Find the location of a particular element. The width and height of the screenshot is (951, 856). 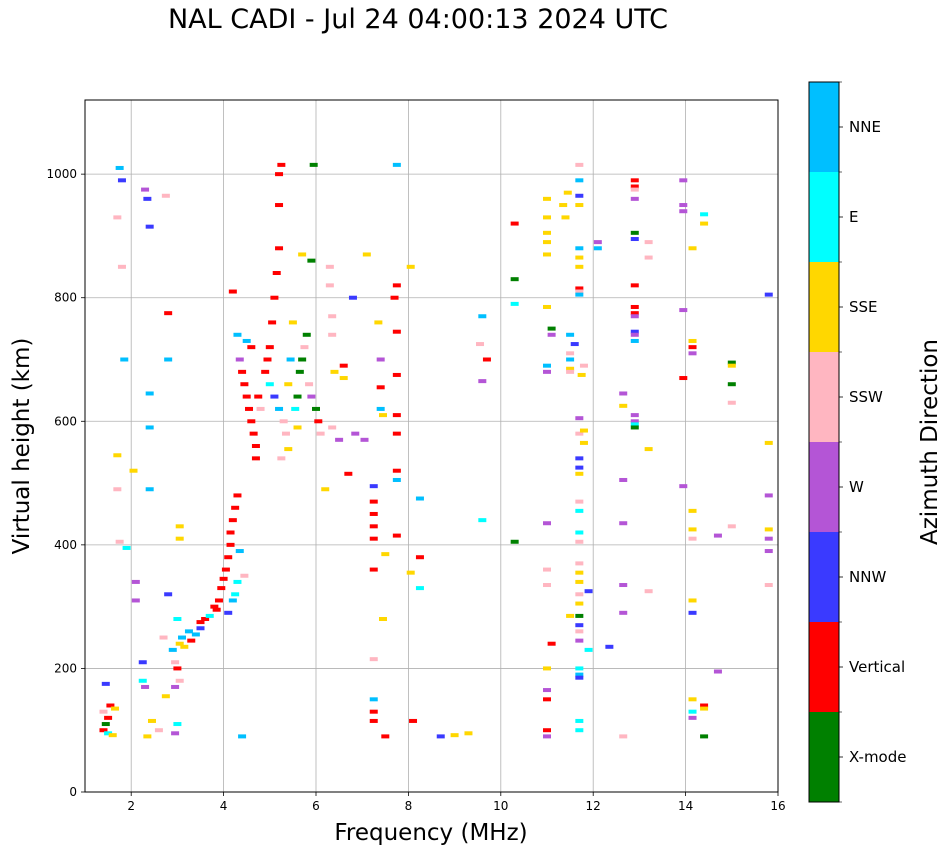

y-axis-label: Virtual height (km) is located at coordinates (22, 446).